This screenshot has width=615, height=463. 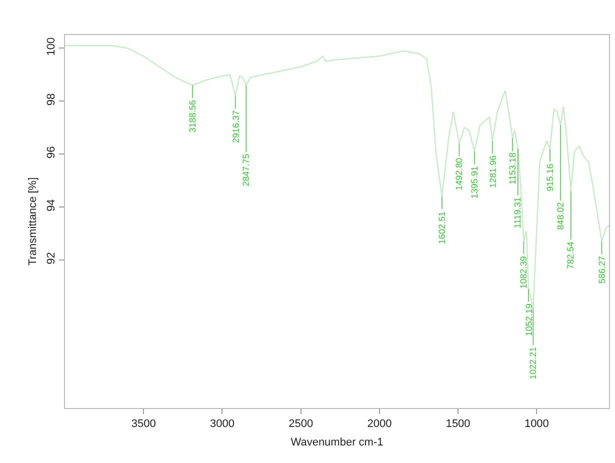 What do you see at coordinates (246, 170) in the screenshot?
I see `annotation: 2847.75` at bounding box center [246, 170].